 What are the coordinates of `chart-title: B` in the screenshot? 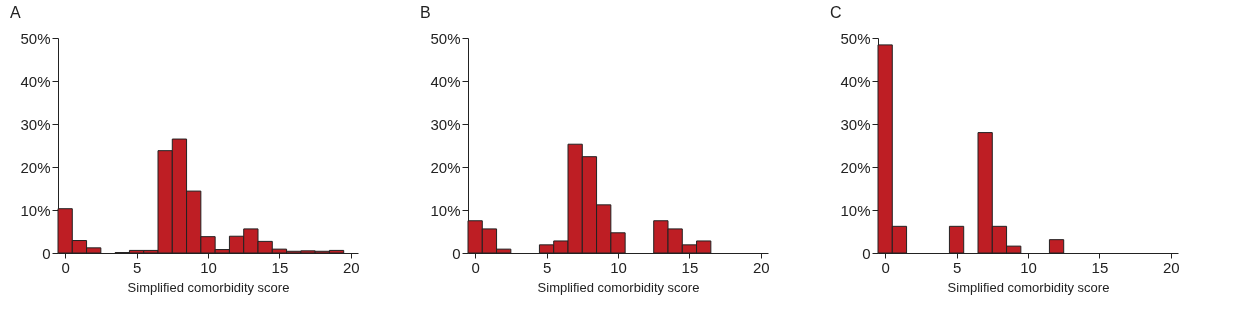 It's located at (425, 12).